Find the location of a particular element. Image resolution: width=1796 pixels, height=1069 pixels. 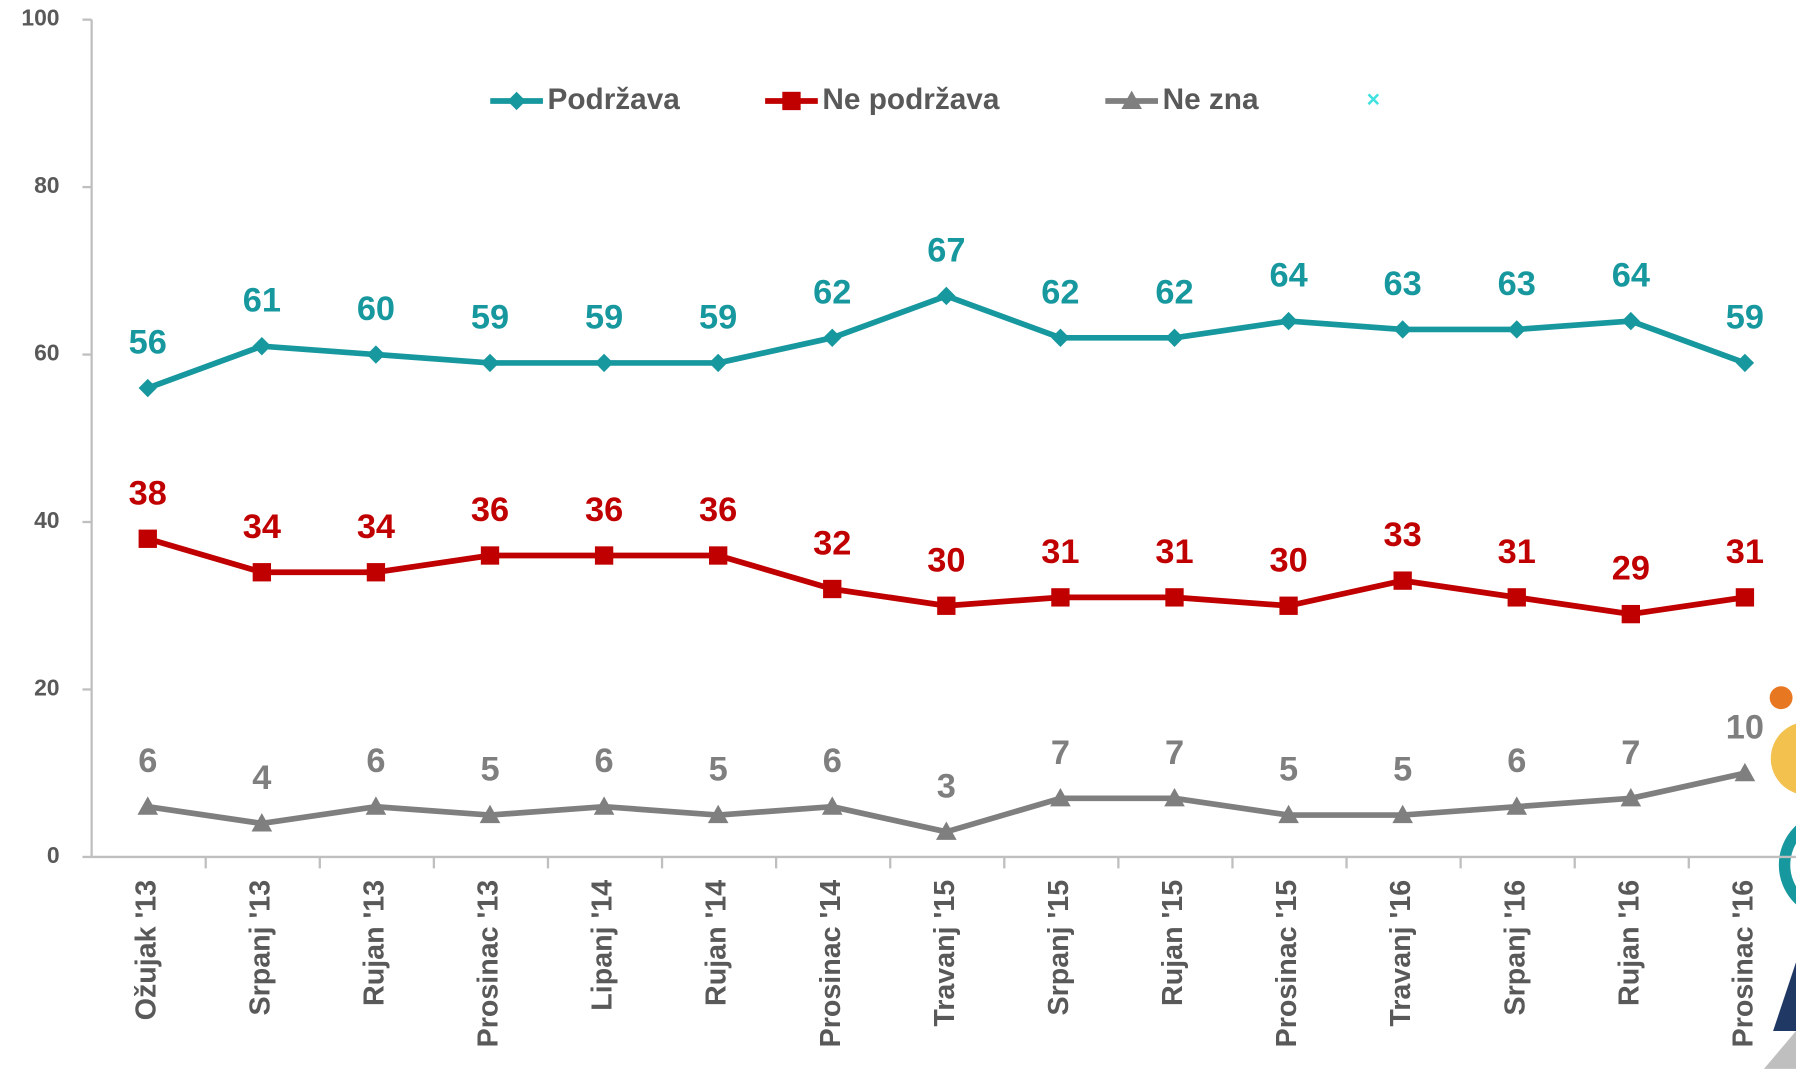

data-label: 4 is located at coordinates (261, 778).